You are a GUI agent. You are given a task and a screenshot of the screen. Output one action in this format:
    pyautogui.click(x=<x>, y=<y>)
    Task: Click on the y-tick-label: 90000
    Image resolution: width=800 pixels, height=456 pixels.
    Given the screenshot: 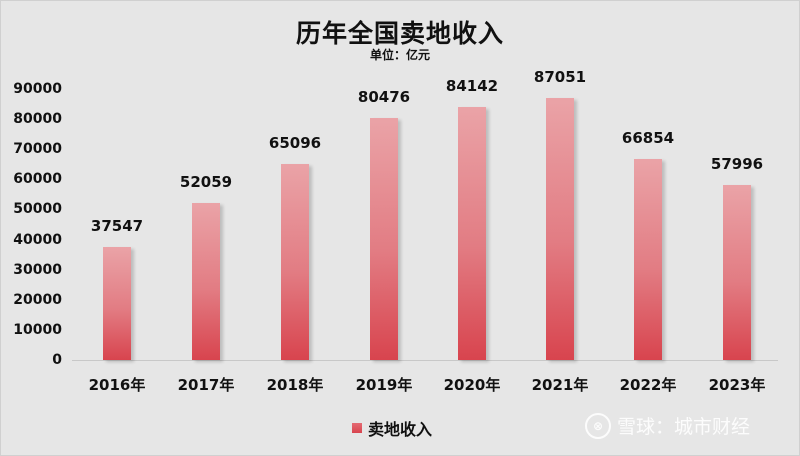 What is the action you would take?
    pyautogui.click(x=37, y=89)
    